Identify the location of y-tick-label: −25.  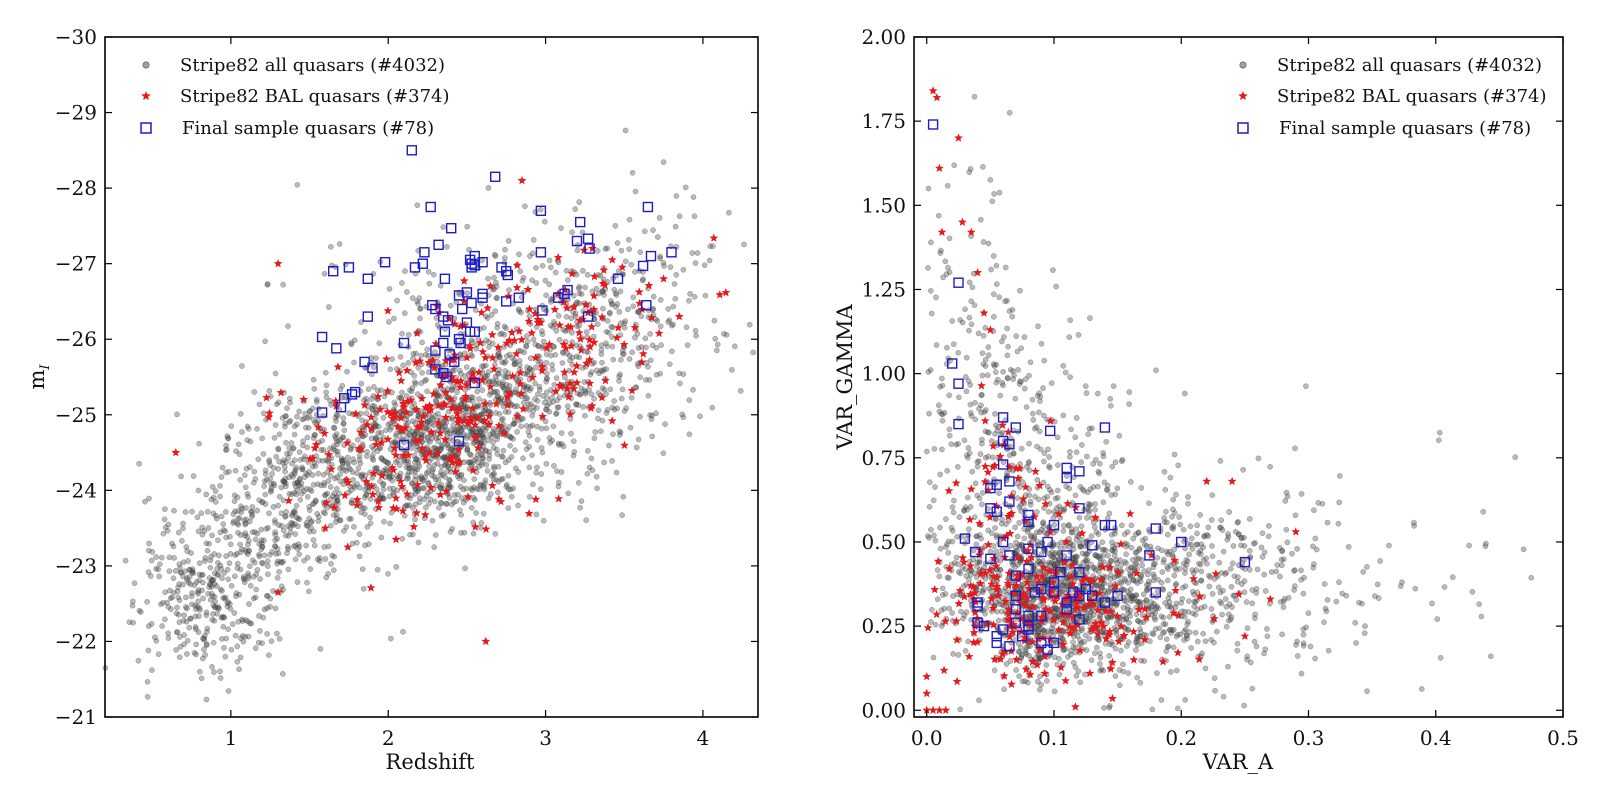
(76, 415).